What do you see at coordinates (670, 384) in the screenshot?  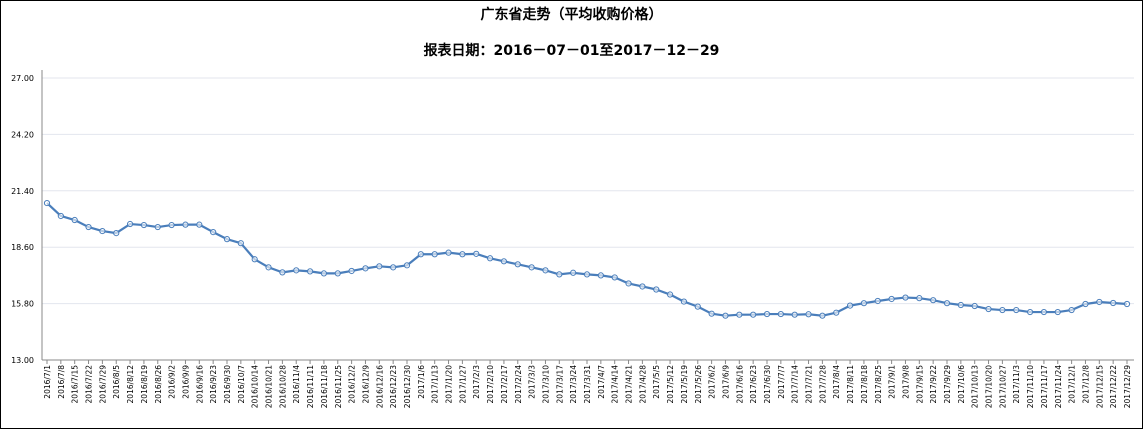 I see `x-tick-label: 2017/5/12` at bounding box center [670, 384].